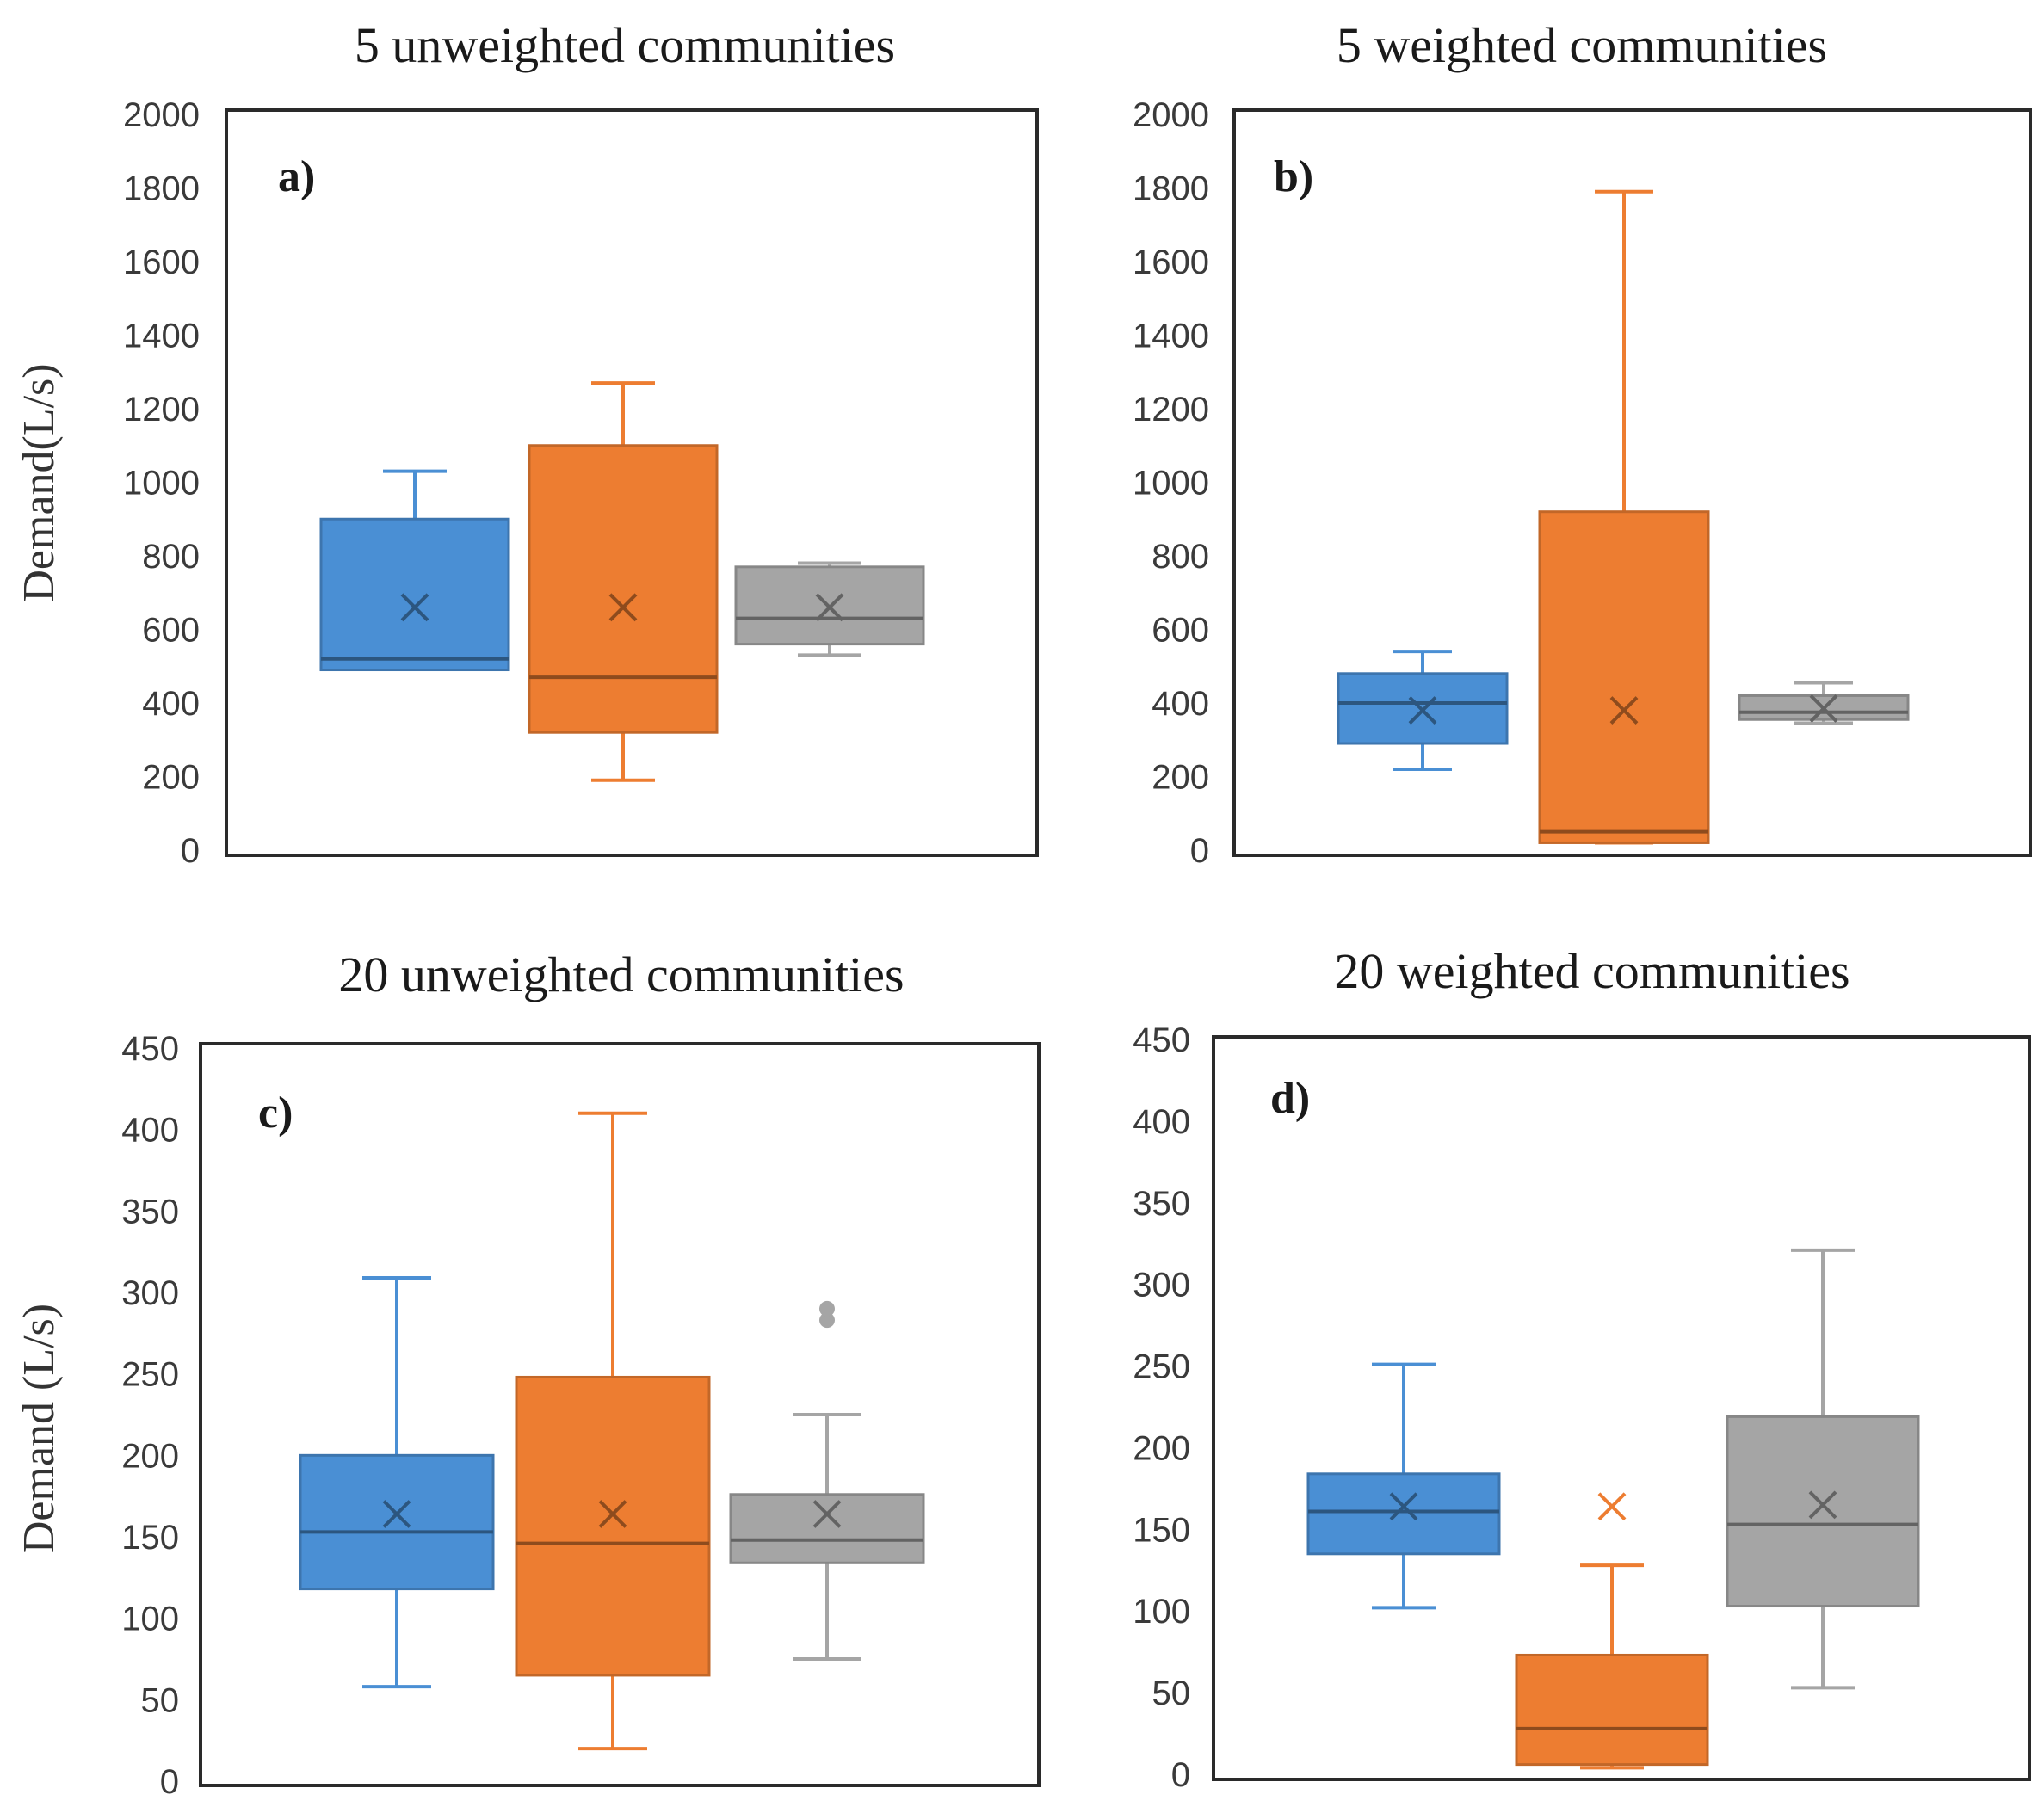  I want to click on y-ticks-a: 0 200 400 600 800 1000 1200 1400 1600 1800 2000, so click(162, 483).